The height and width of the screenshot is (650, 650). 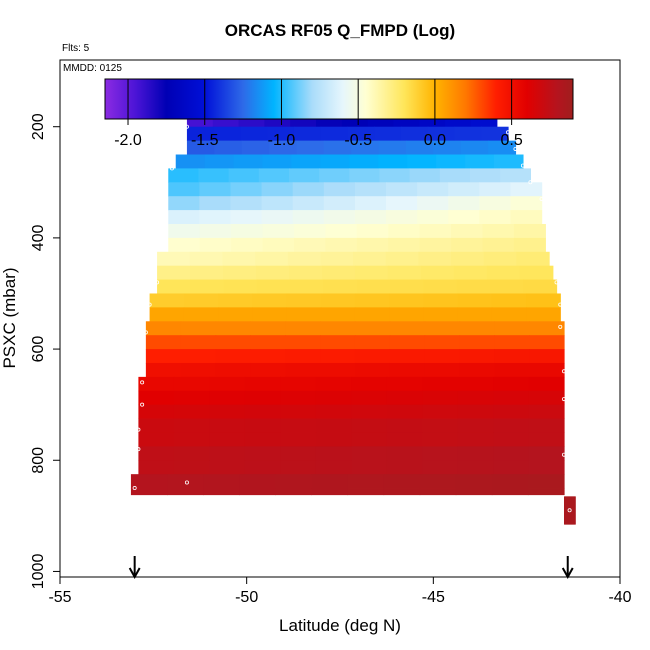 I want to click on mmdd-note: MMDD: 0125, so click(x=92, y=68).